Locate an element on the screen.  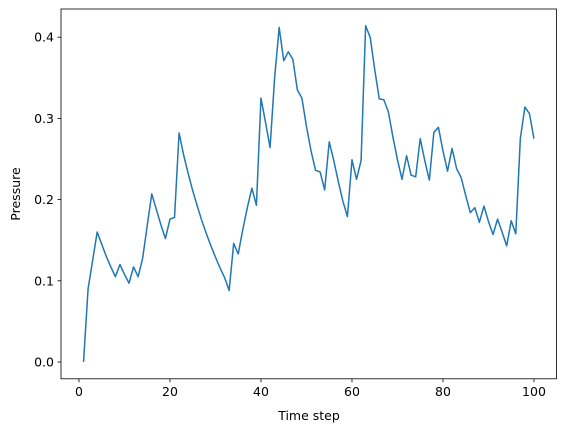
x-tick-label: 80 is located at coordinates (443, 391).